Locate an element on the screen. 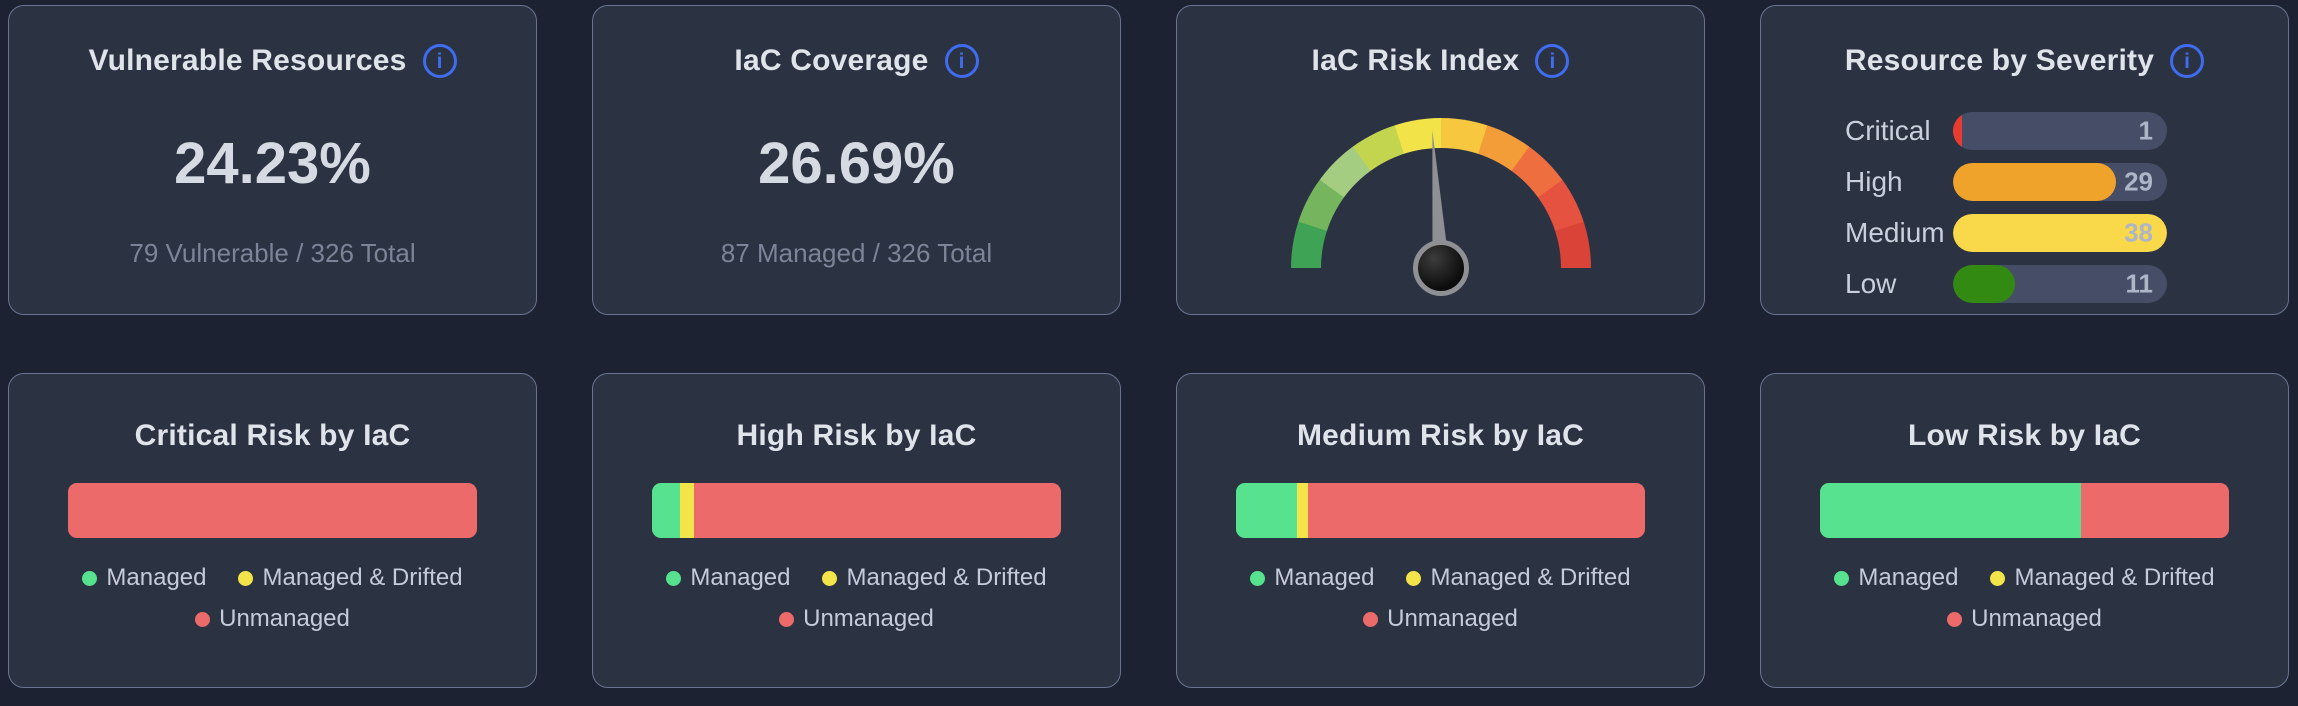  risk-gauge is located at coordinates (1440, 207).